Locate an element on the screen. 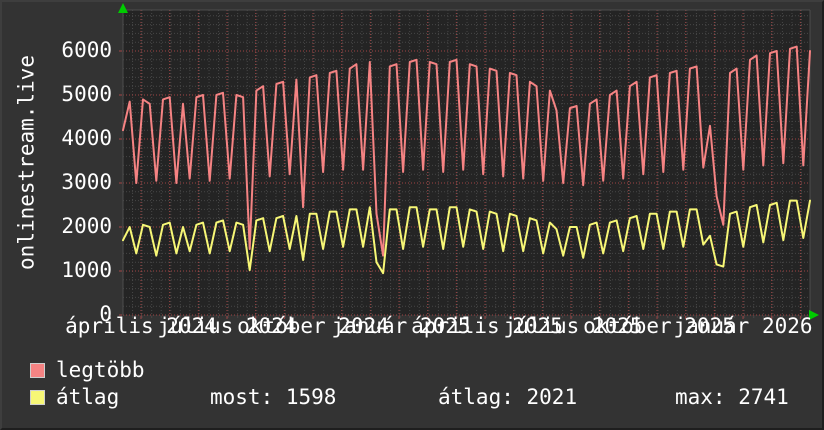  x-axis-label: április 2024 is located at coordinates (141, 326).